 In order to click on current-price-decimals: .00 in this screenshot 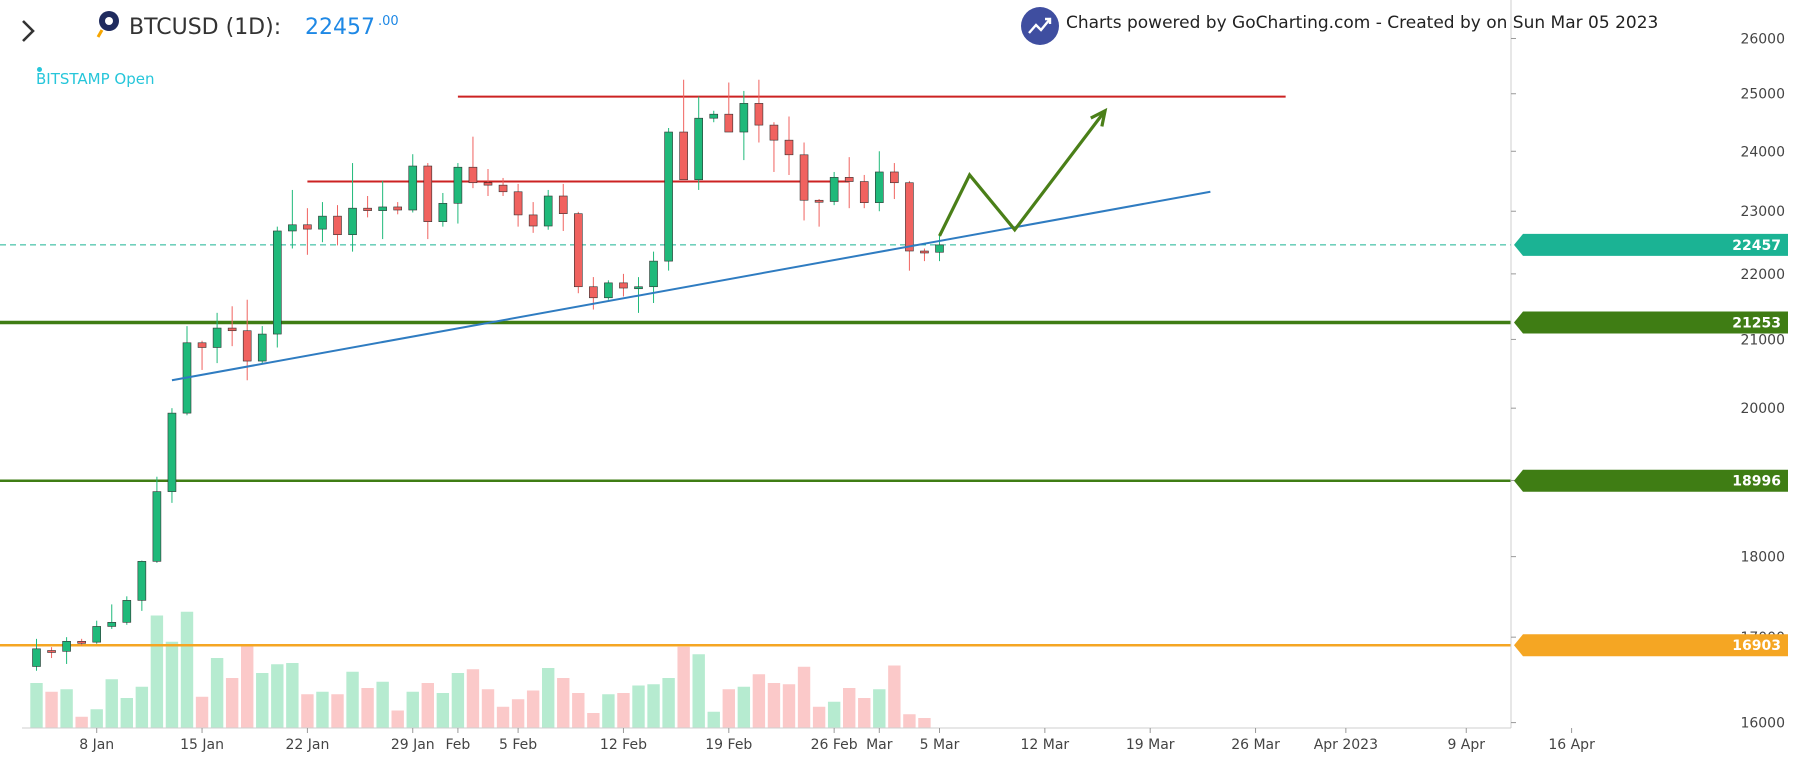, I will do `click(388, 21)`.